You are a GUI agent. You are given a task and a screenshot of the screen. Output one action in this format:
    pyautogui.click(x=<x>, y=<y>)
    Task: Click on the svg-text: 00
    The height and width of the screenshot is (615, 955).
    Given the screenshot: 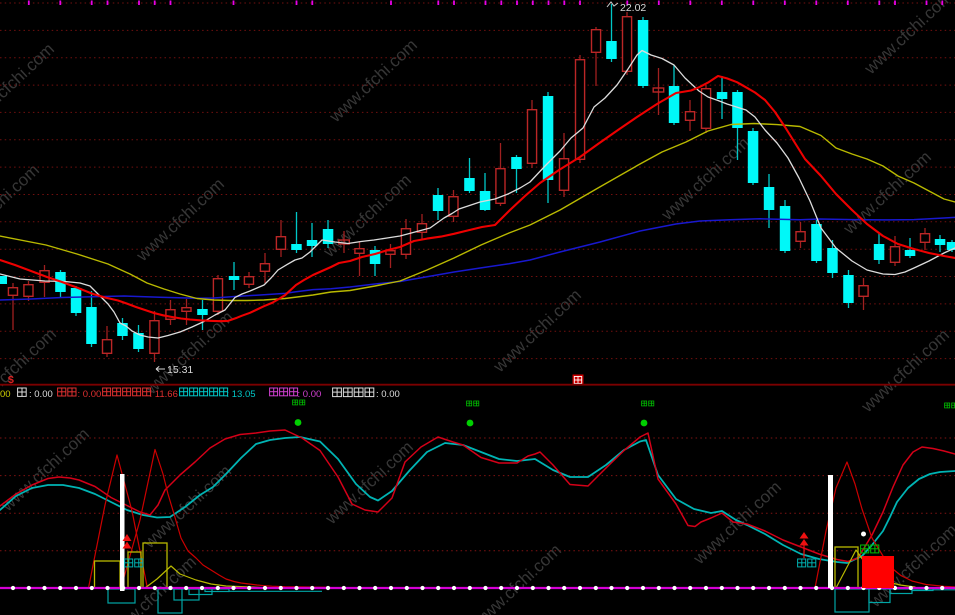 What is the action you would take?
    pyautogui.click(x=5, y=394)
    